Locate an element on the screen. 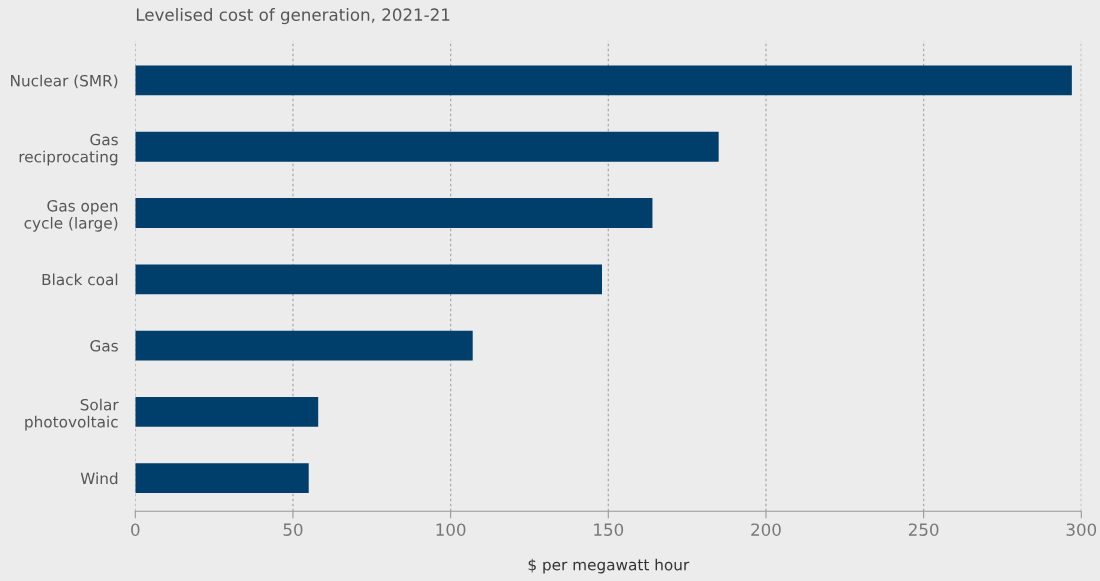 The image size is (1100, 581). x-tick-label: 200 is located at coordinates (766, 529).